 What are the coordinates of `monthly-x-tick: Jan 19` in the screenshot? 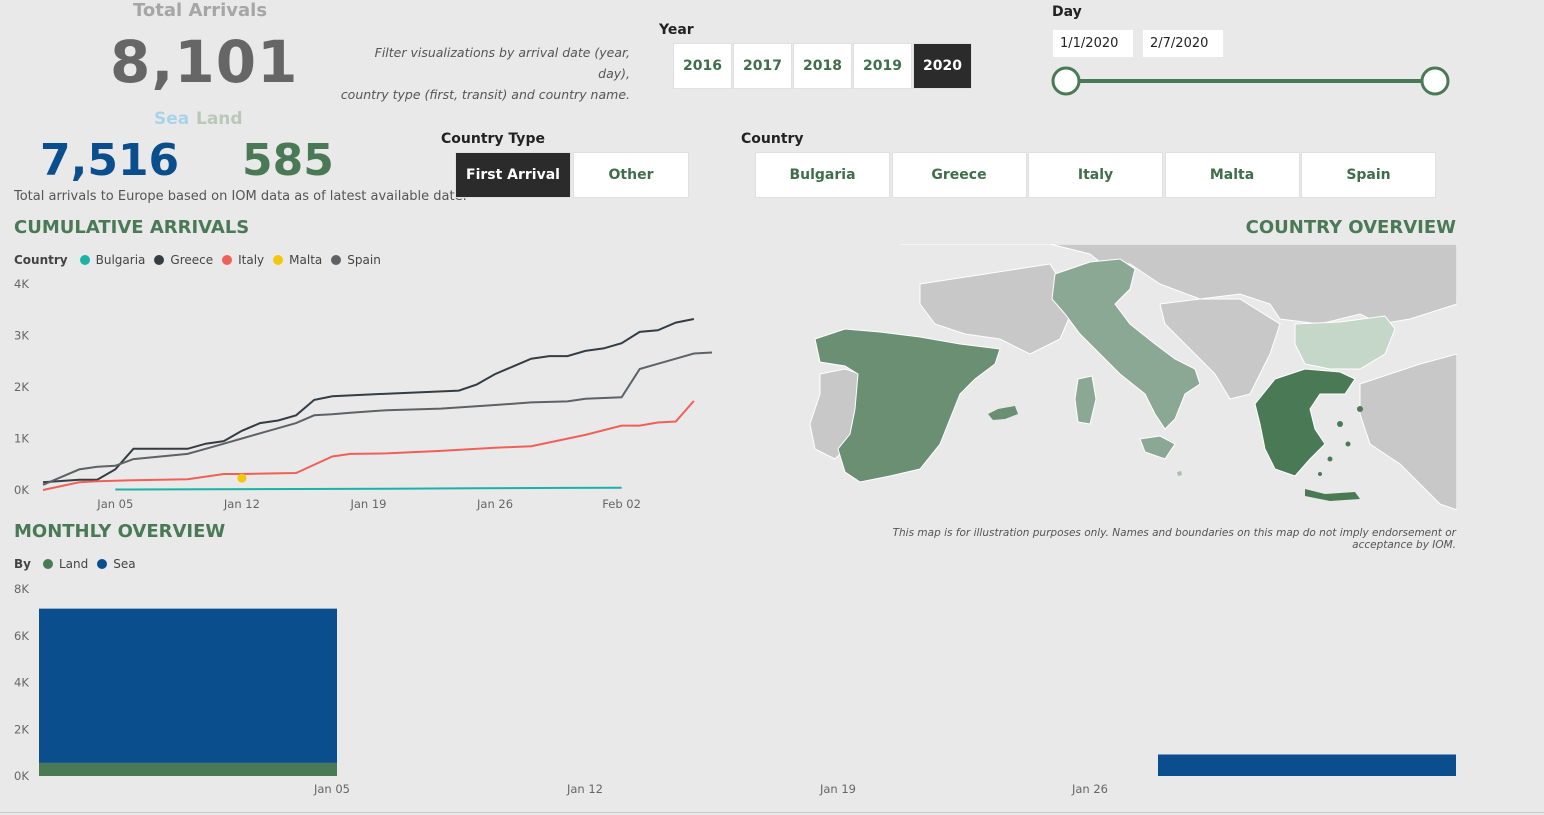 It's located at (837, 789).